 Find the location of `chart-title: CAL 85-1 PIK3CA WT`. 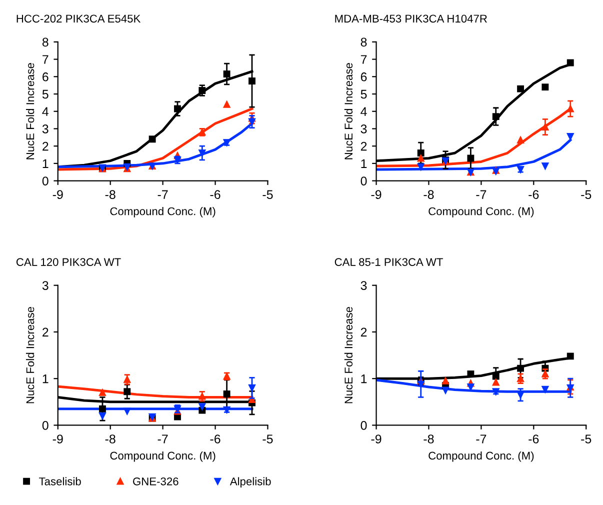

chart-title: CAL 85-1 PIK3CA WT is located at coordinates (388, 262).